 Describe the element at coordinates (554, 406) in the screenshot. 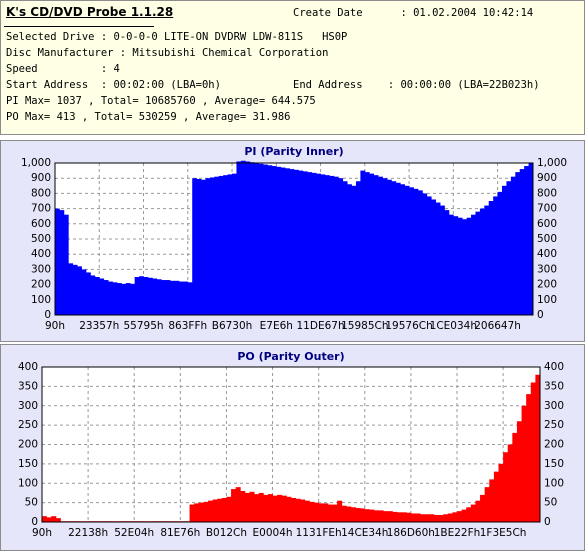

I see `y2-tick-label: 300` at that location.